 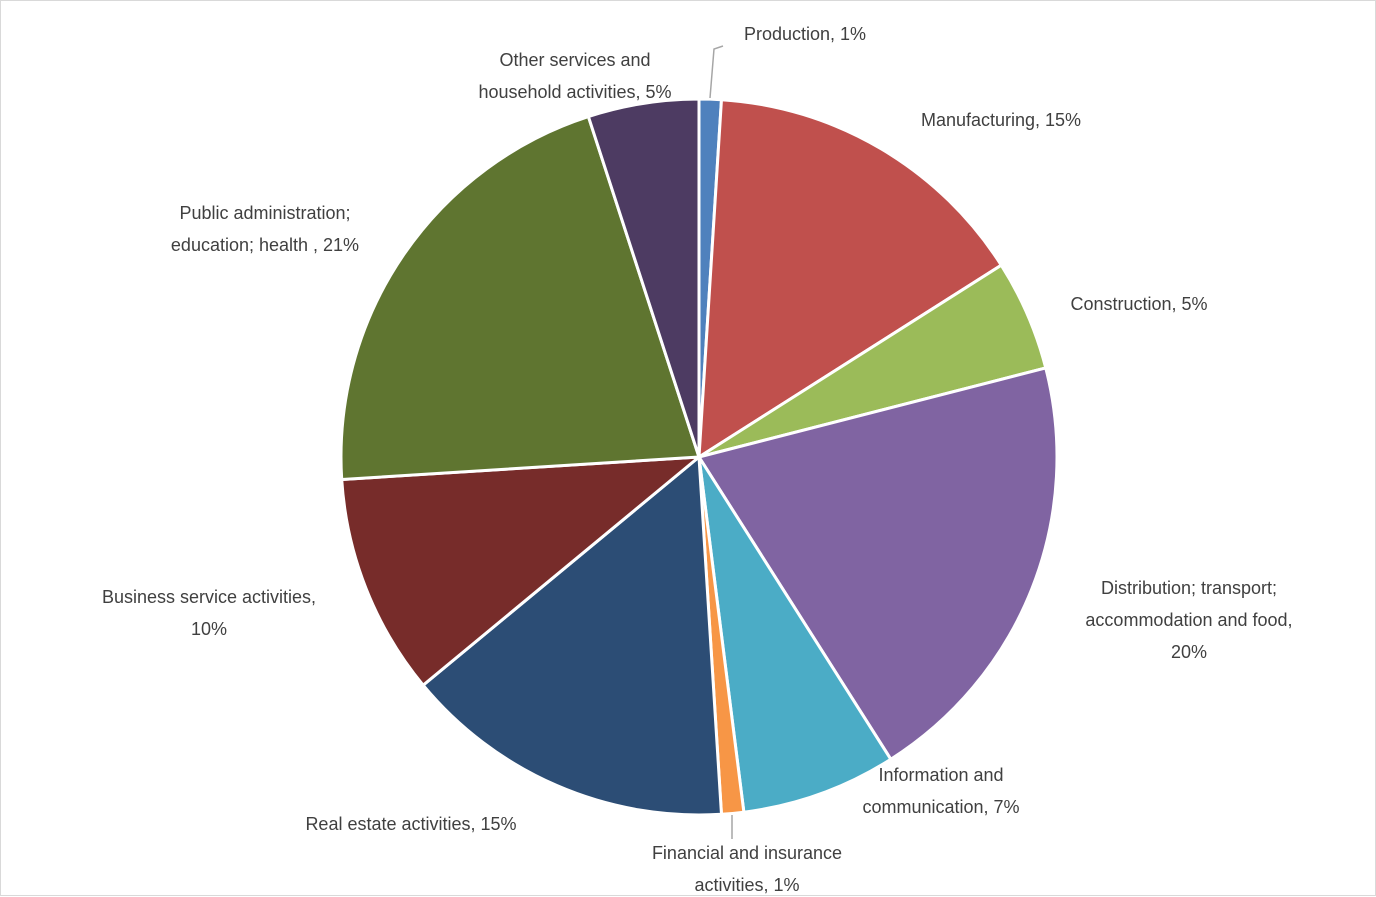 I want to click on pie-slice-other-services-and-household-activities, so click(x=643, y=277).